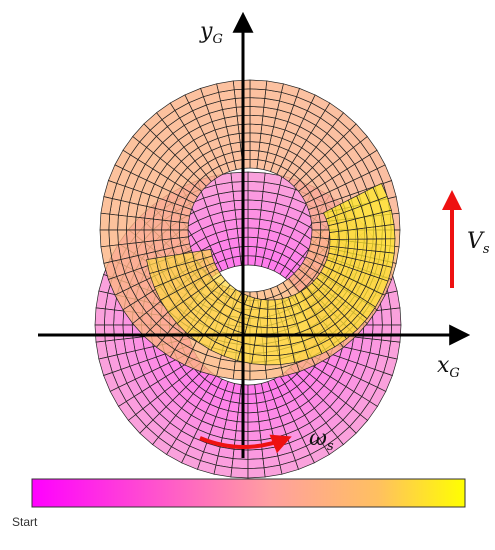 The height and width of the screenshot is (550, 495). Describe the element at coordinates (211, 33) in the screenshot. I see `y-axis-label: yG` at that location.